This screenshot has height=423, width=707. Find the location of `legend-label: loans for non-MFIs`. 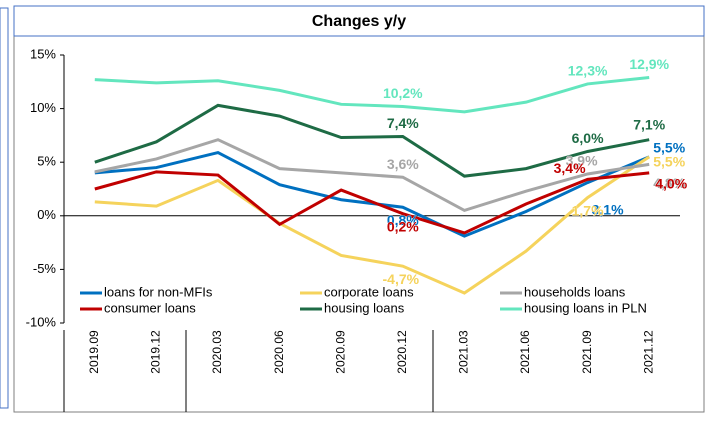

legend-label: loans for non-MFIs is located at coordinates (158, 291).